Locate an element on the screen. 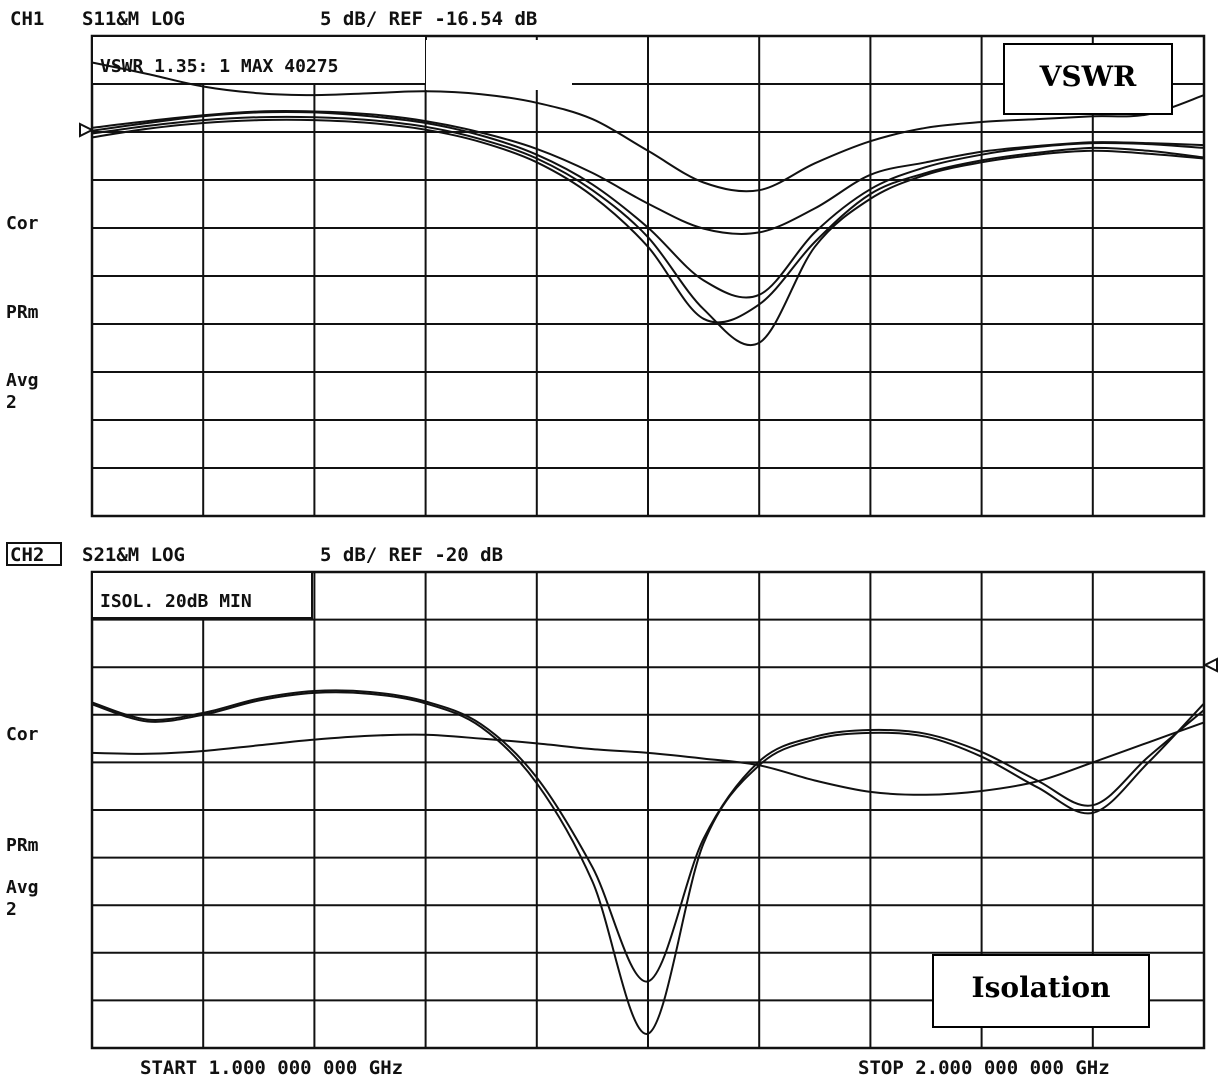 This screenshot has height=1081, width=1222. ch1-side-avg: Avg is located at coordinates (22, 380).